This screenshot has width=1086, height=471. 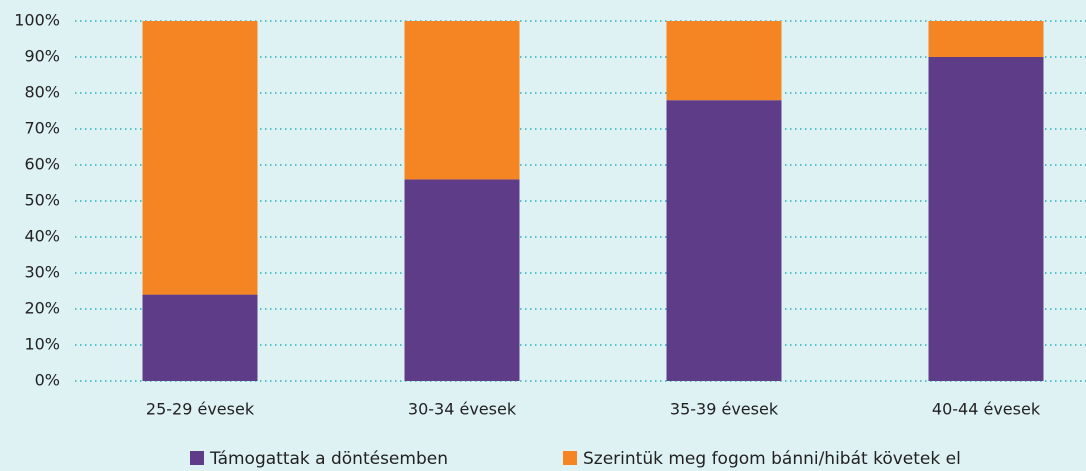 What do you see at coordinates (42, 164) in the screenshot?
I see `y-tick-label: 60%` at bounding box center [42, 164].